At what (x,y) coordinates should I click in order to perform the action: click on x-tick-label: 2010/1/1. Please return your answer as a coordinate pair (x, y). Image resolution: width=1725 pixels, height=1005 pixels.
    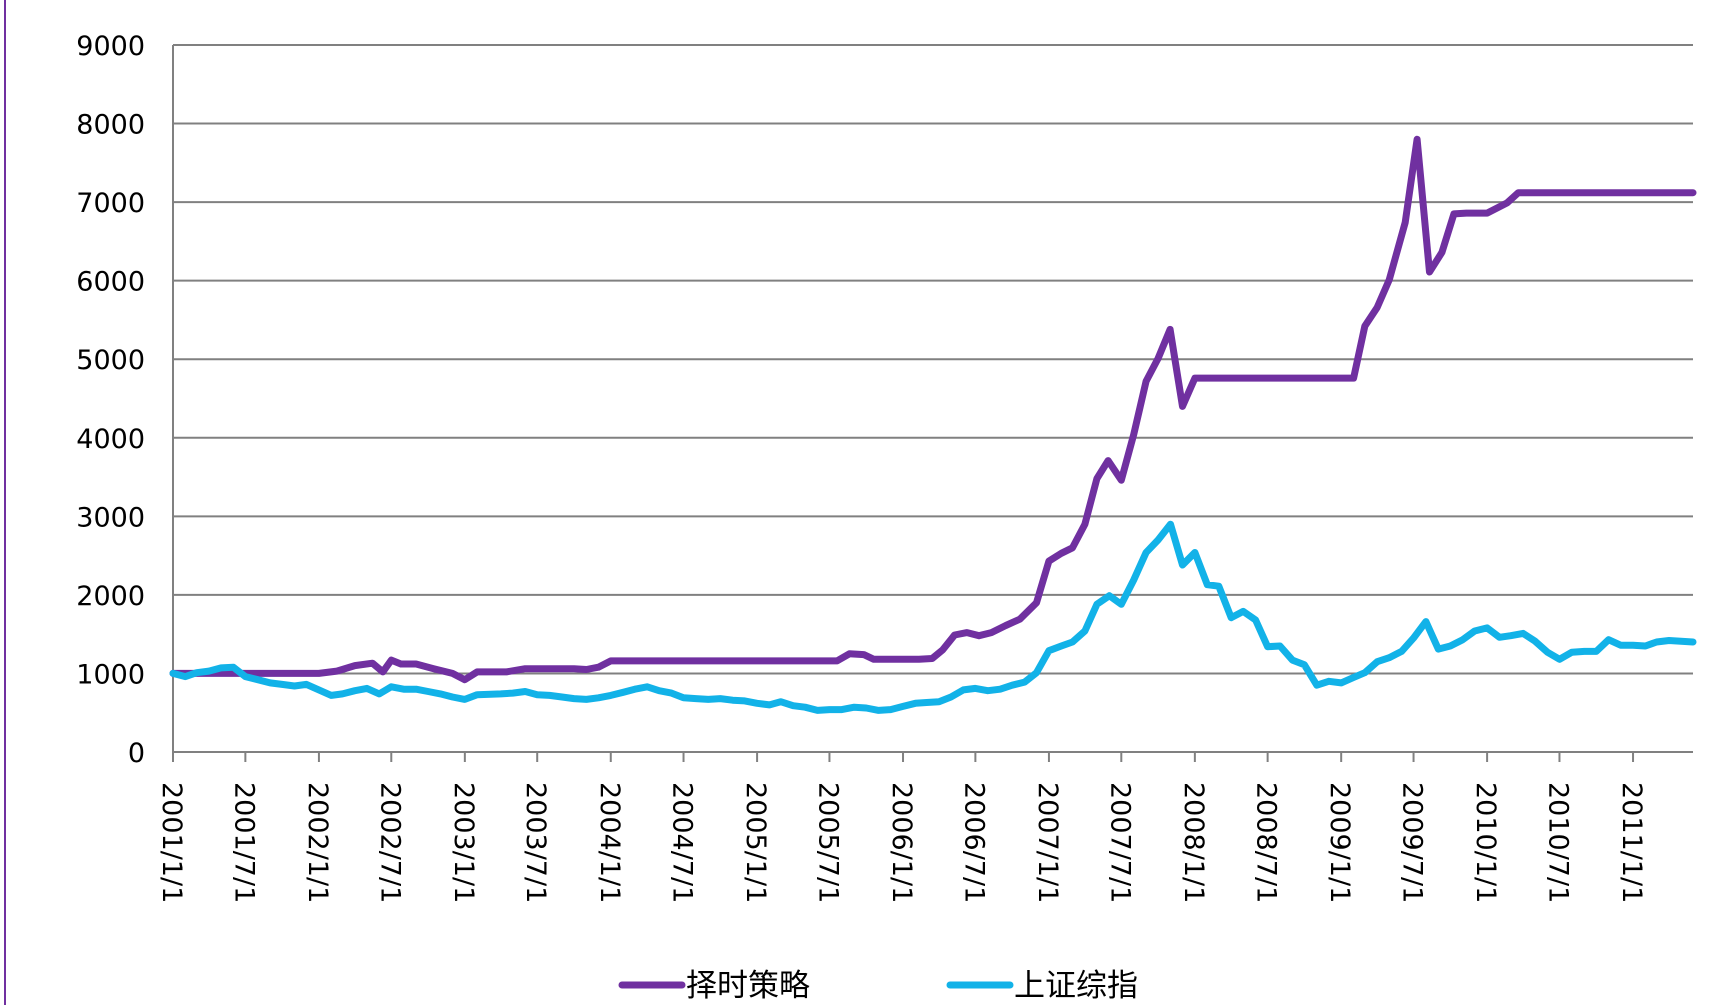
    Looking at the image, I should click on (1485, 842).